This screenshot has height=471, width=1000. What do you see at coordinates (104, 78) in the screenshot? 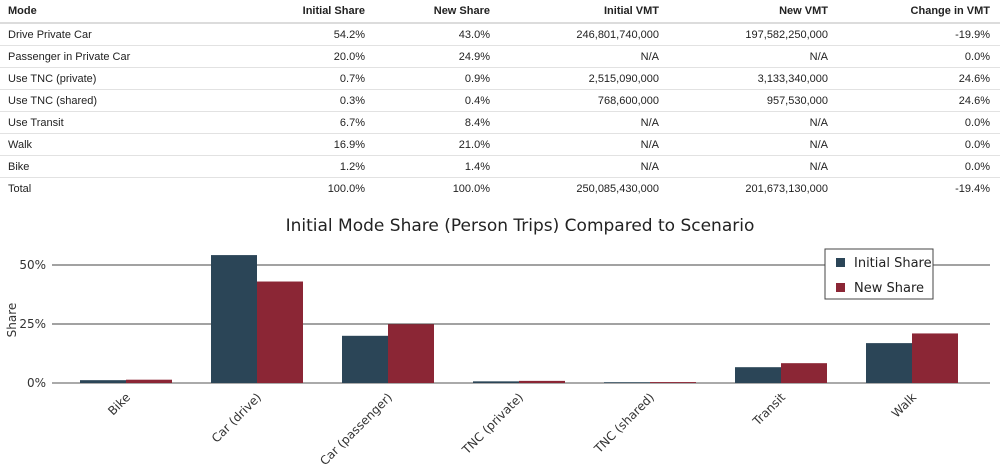
I see `cell-mode: Use TNC (private)` at bounding box center [104, 78].